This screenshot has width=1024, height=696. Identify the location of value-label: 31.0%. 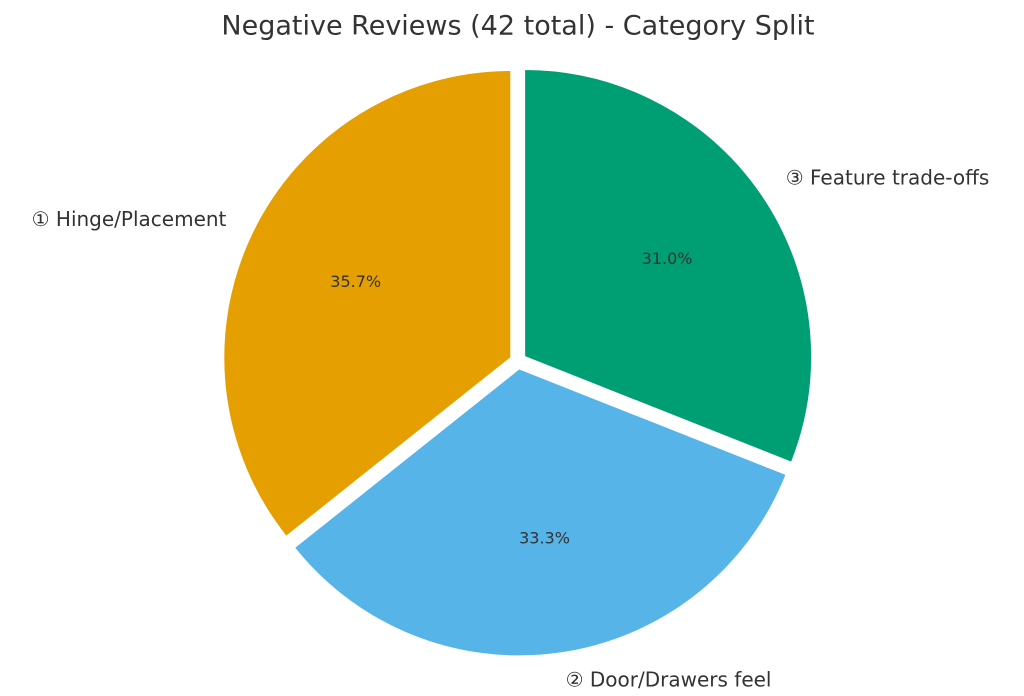
(667, 258).